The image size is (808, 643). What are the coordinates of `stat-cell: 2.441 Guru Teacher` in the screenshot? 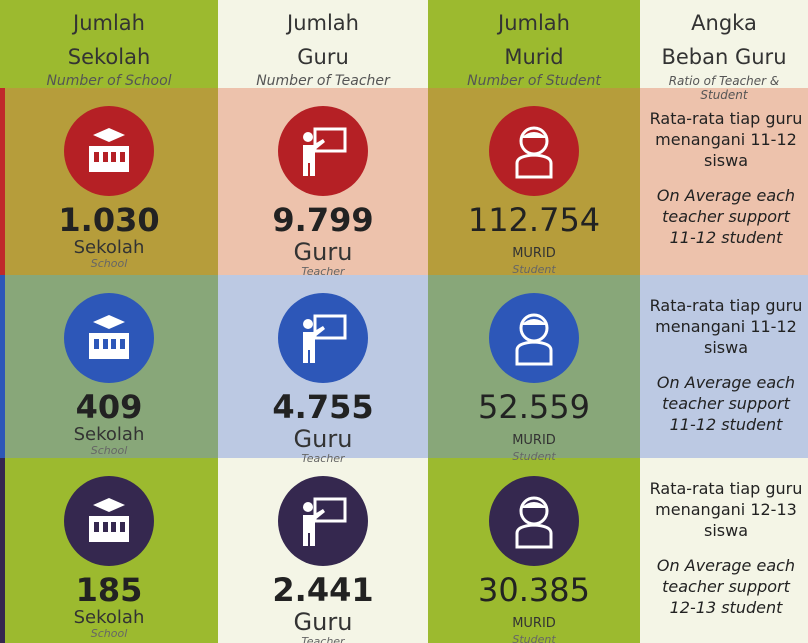 It's located at (323, 559).